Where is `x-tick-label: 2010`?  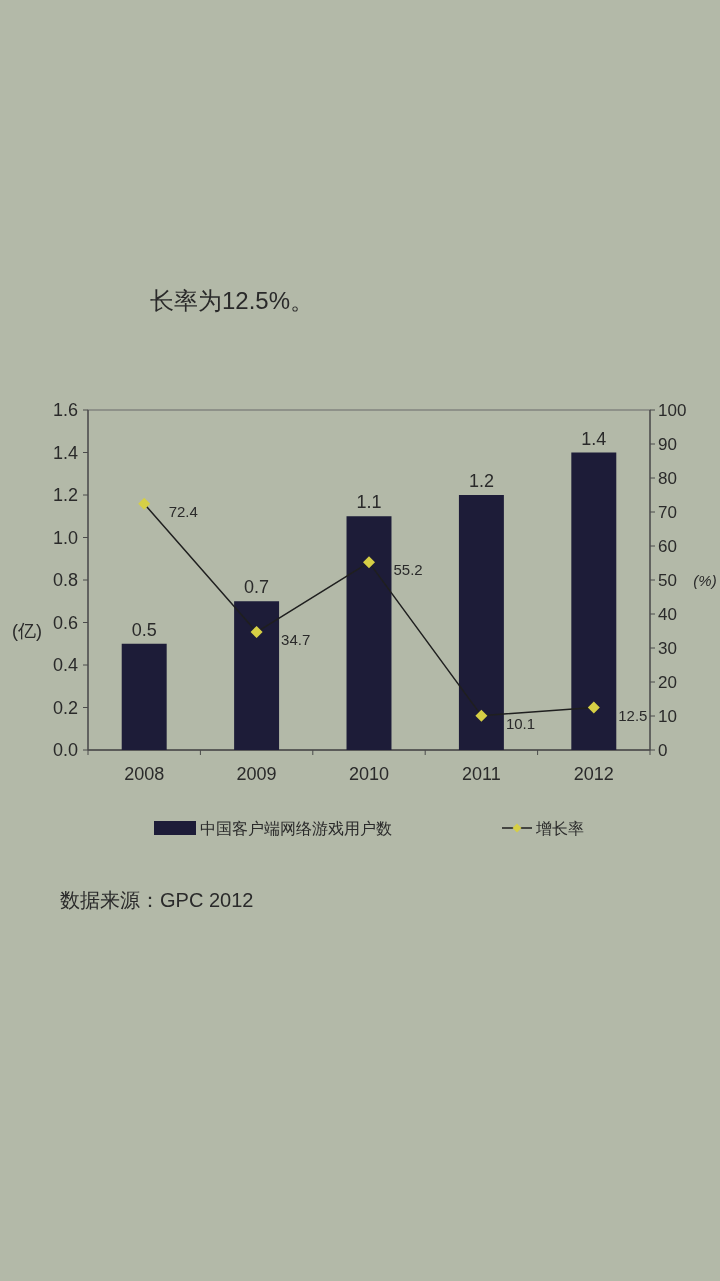 x-tick-label: 2010 is located at coordinates (369, 774).